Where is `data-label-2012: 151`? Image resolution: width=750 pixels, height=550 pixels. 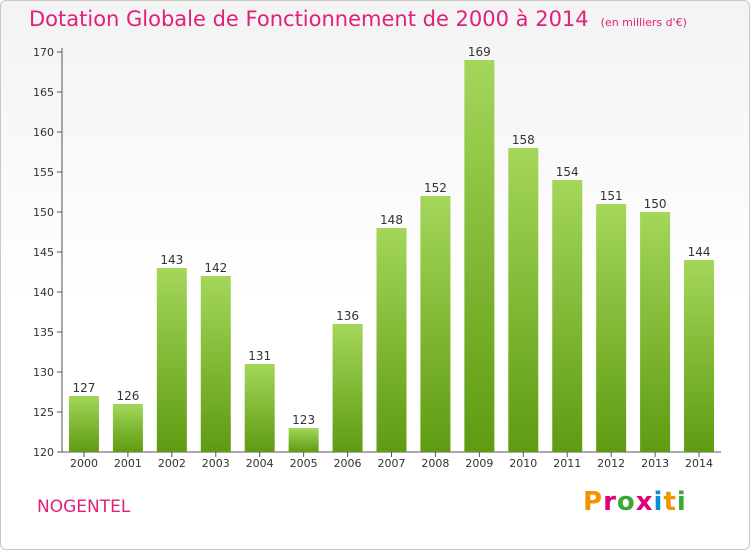
data-label-2012: 151 is located at coordinates (611, 196).